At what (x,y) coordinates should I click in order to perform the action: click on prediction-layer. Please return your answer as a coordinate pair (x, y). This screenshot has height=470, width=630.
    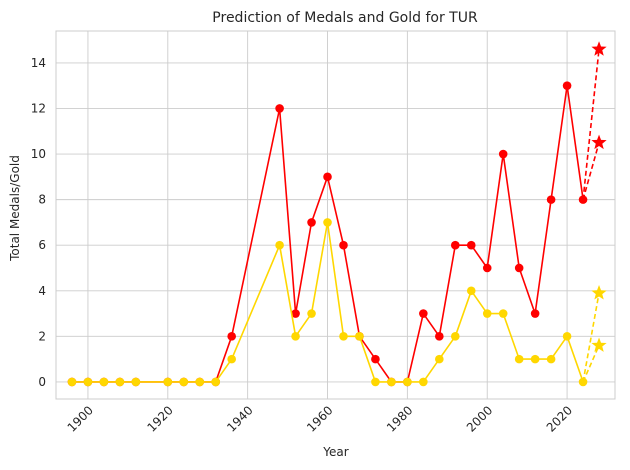
    Looking at the image, I should click on (594, 212).